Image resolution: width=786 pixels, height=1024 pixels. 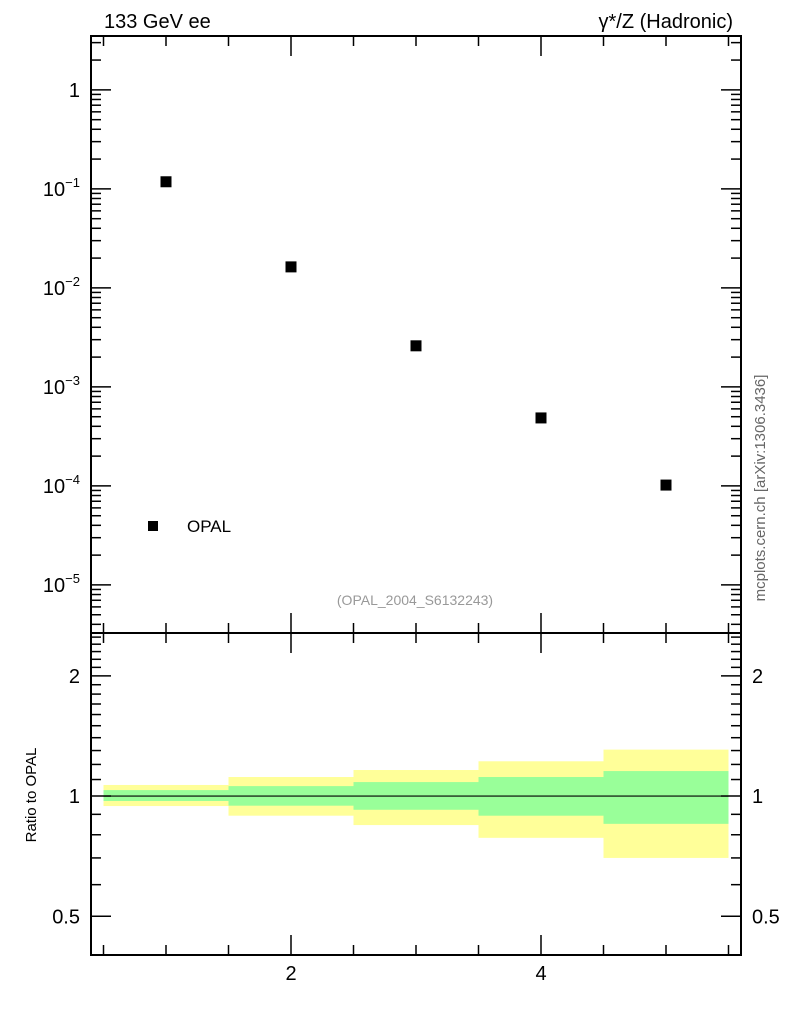 What do you see at coordinates (61, 485) in the screenshot?
I see `y-tick-label: 10⁻⁴` at bounding box center [61, 485].